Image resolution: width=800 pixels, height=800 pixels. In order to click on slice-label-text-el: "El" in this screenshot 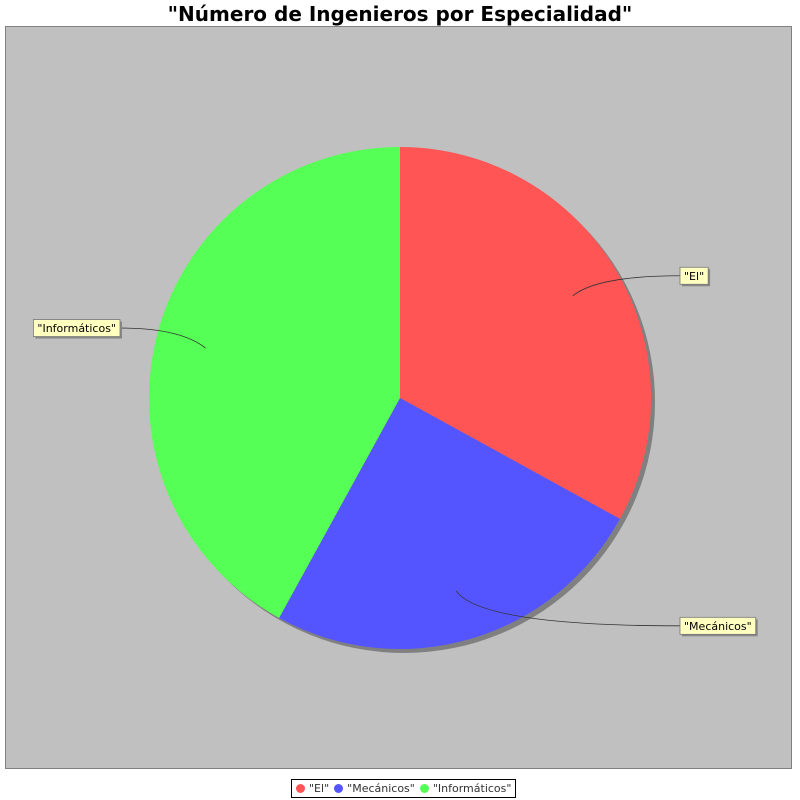, I will do `click(694, 276)`.